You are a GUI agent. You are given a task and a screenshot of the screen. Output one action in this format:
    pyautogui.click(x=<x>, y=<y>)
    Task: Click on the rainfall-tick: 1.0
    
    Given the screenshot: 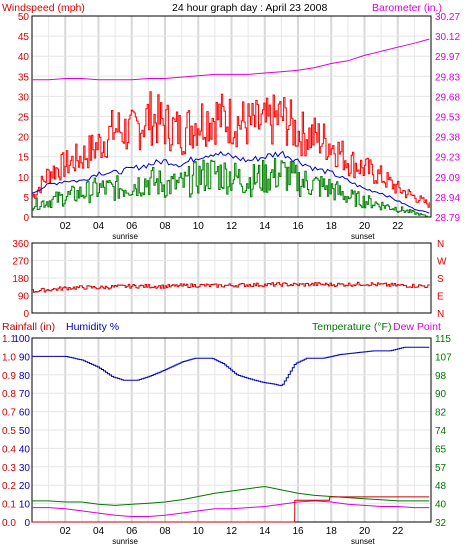 What is the action you would take?
    pyautogui.click(x=9, y=357)
    